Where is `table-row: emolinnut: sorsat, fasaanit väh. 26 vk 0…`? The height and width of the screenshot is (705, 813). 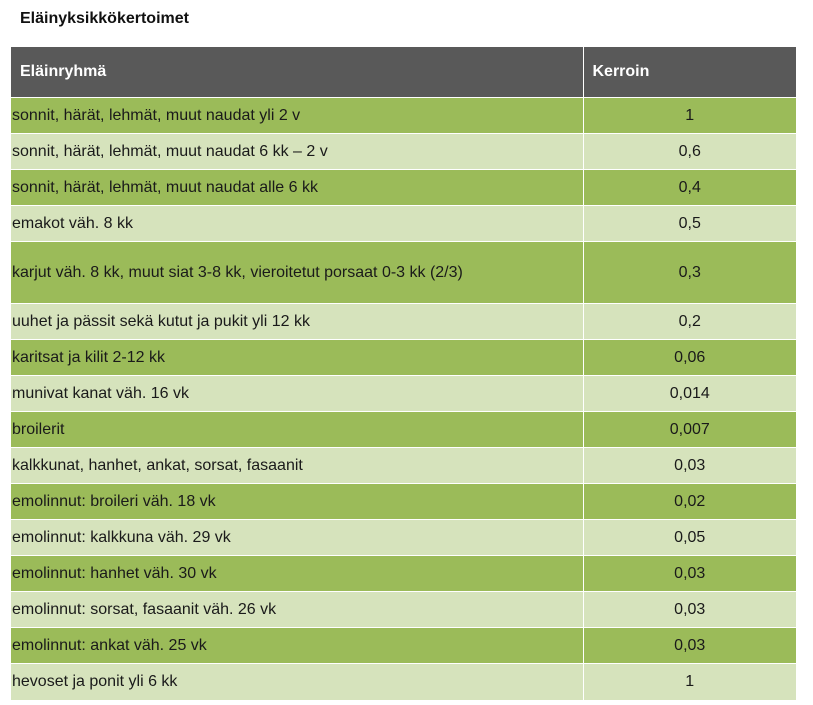 table-row: emolinnut: sorsat, fasaanit väh. 26 vk 0… is located at coordinates (403, 609).